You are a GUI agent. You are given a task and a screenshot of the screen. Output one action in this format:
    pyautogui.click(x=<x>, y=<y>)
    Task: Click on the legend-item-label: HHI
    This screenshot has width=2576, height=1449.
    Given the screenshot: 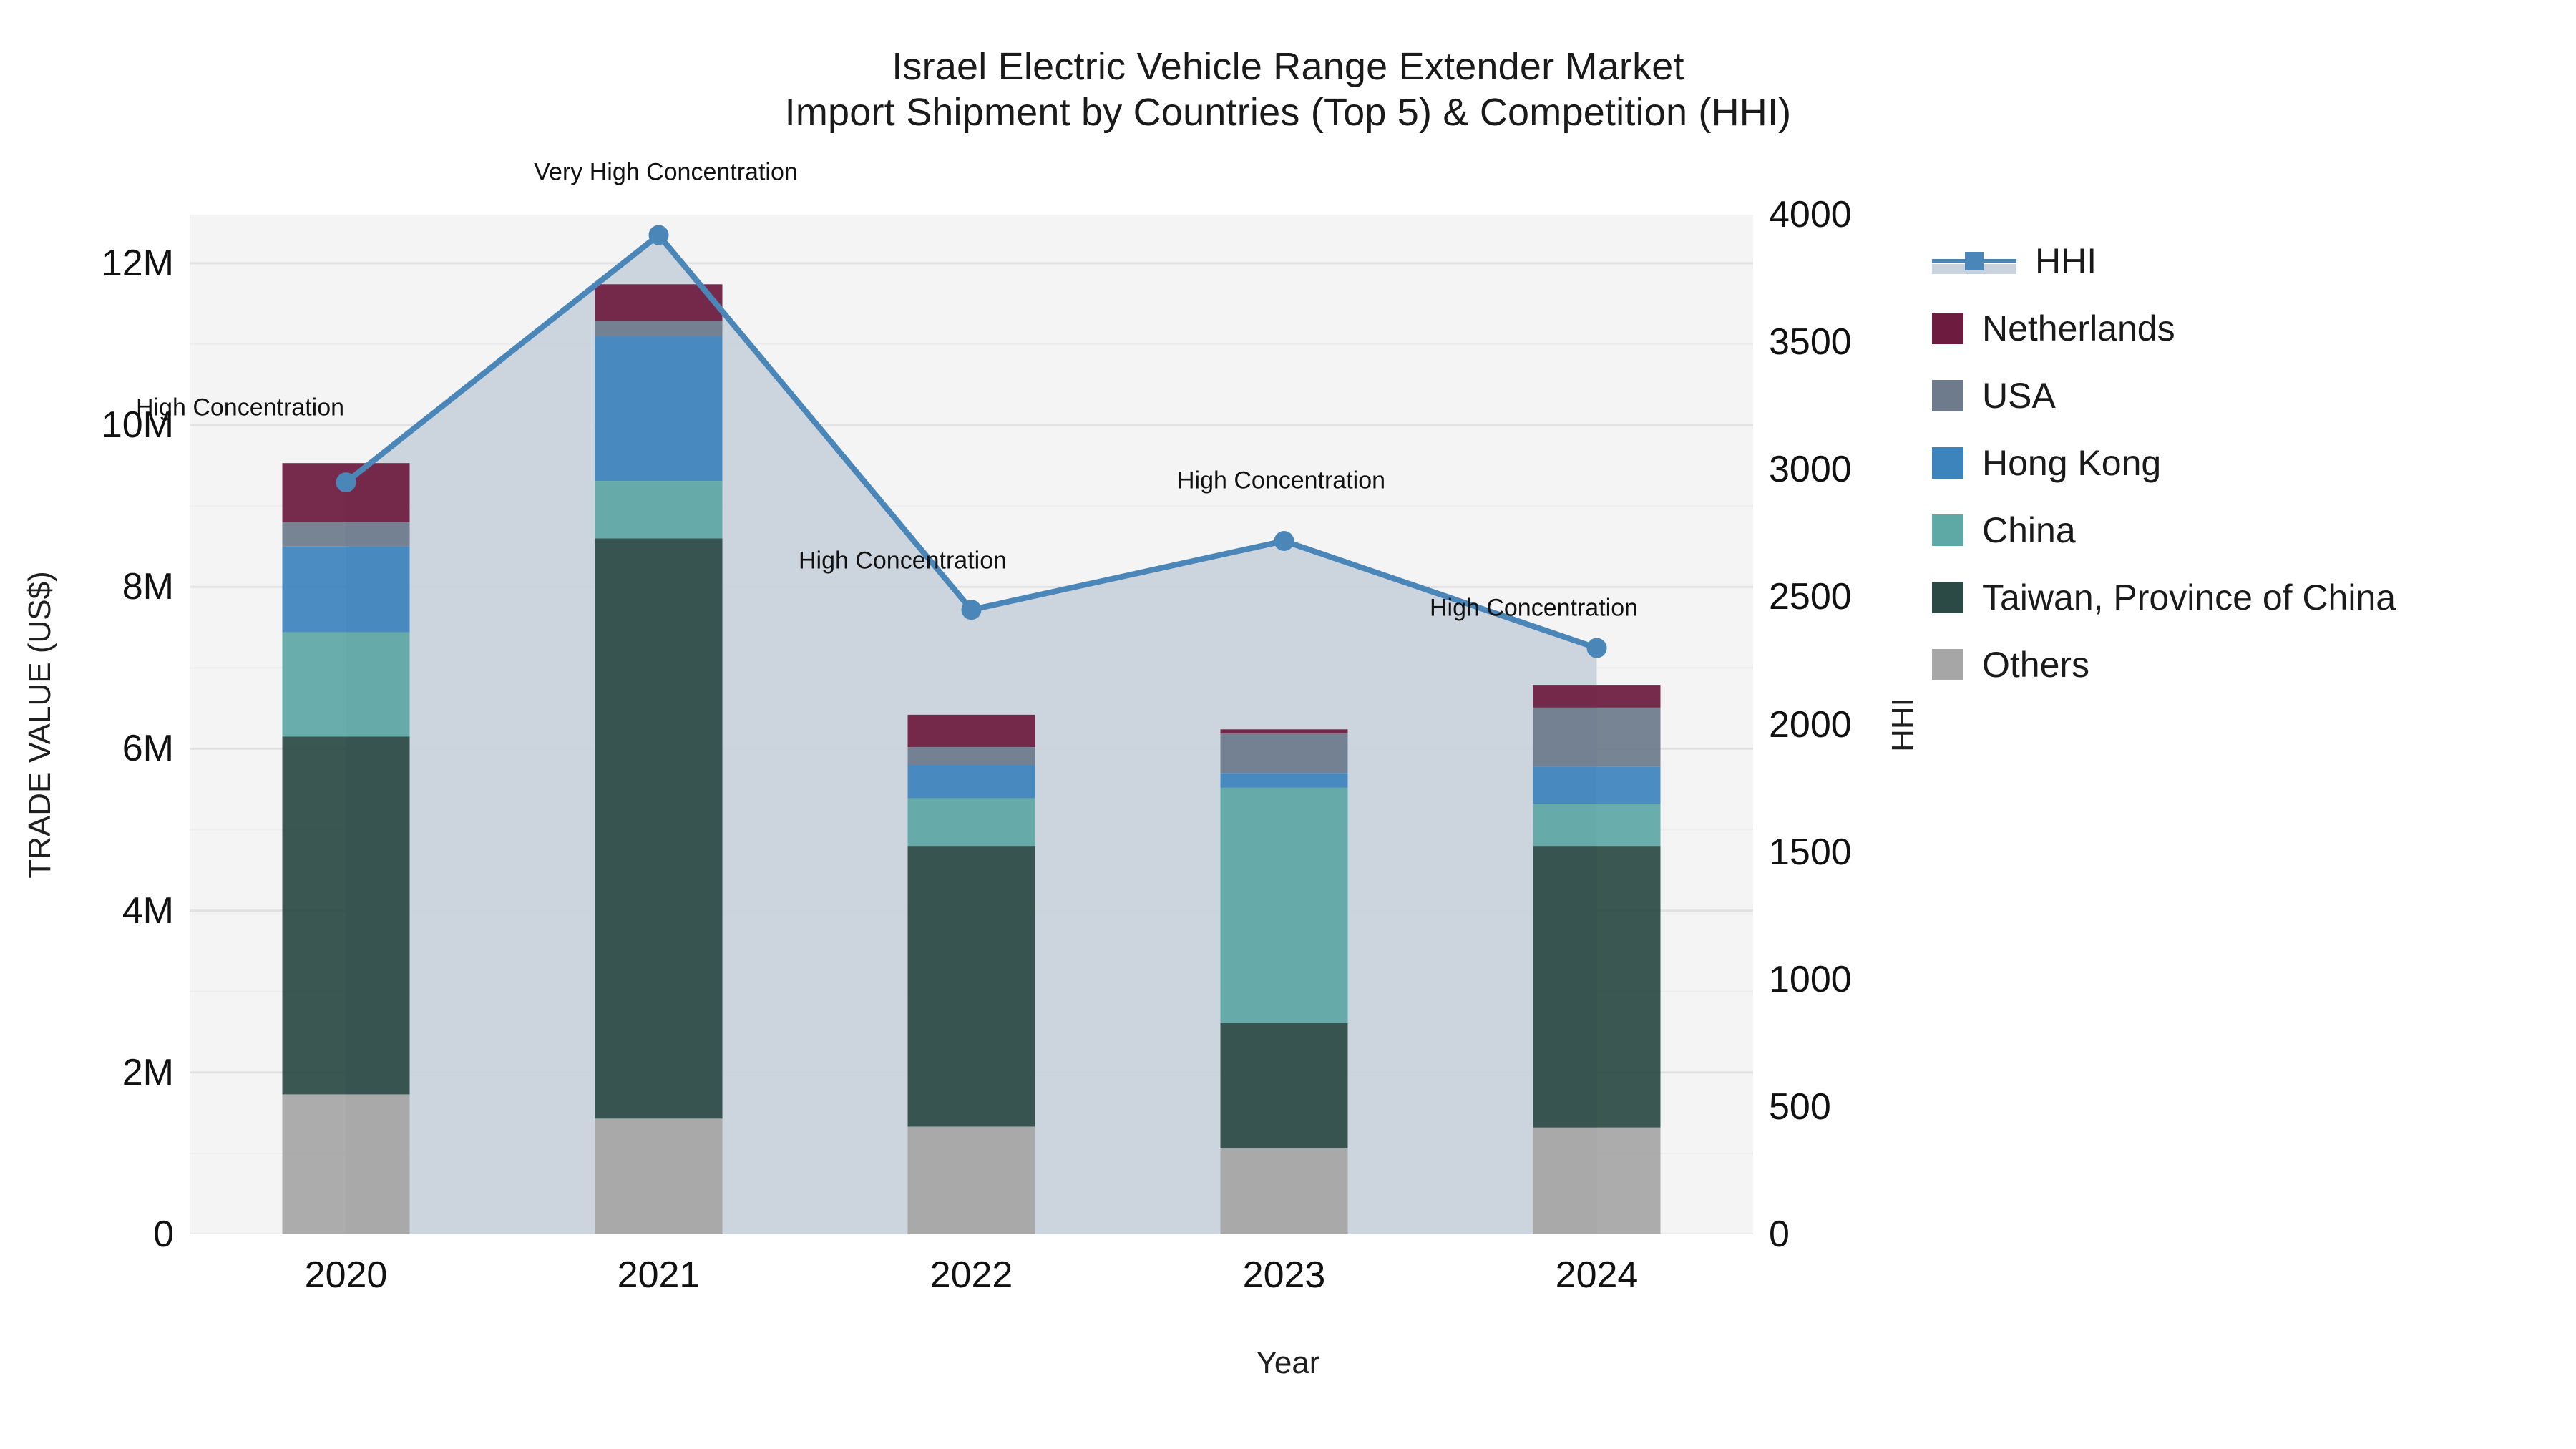 What is the action you would take?
    pyautogui.click(x=2066, y=261)
    